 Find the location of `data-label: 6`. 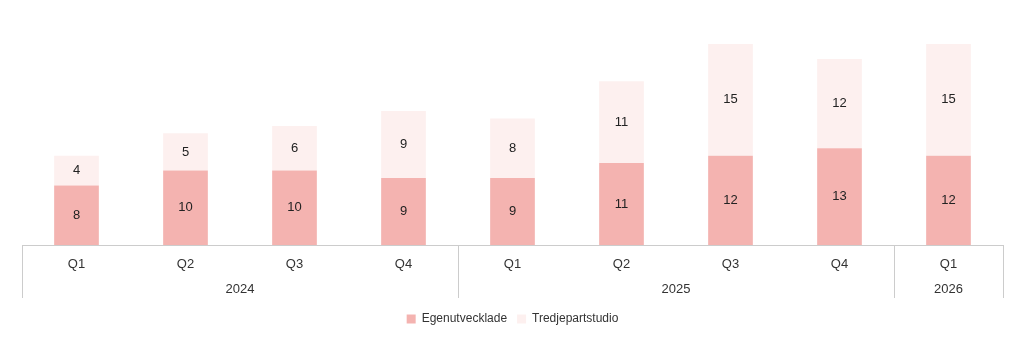

data-label: 6 is located at coordinates (294, 147).